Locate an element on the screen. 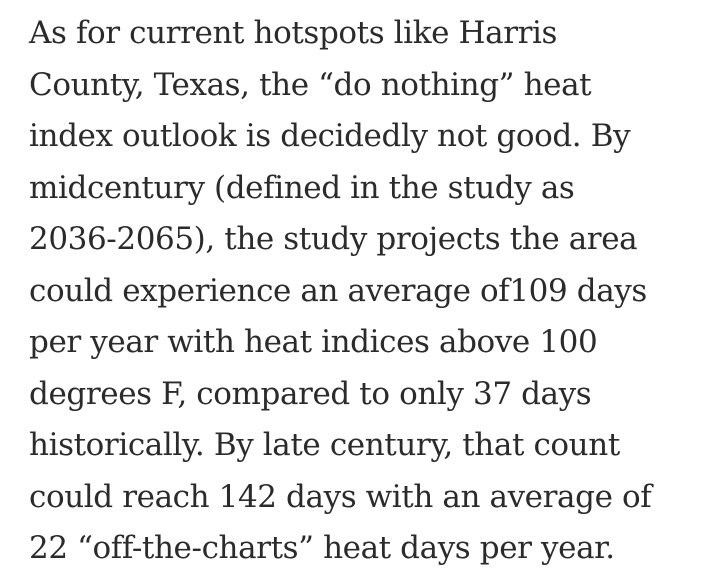  paragraph-line: degrees F, compared to only 37 days is located at coordinates (310, 393).